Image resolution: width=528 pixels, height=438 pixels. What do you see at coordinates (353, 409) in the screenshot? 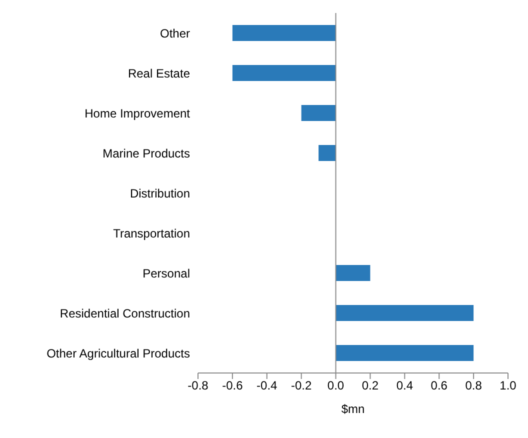
I see `x-axis-title: $mn` at bounding box center [353, 409].